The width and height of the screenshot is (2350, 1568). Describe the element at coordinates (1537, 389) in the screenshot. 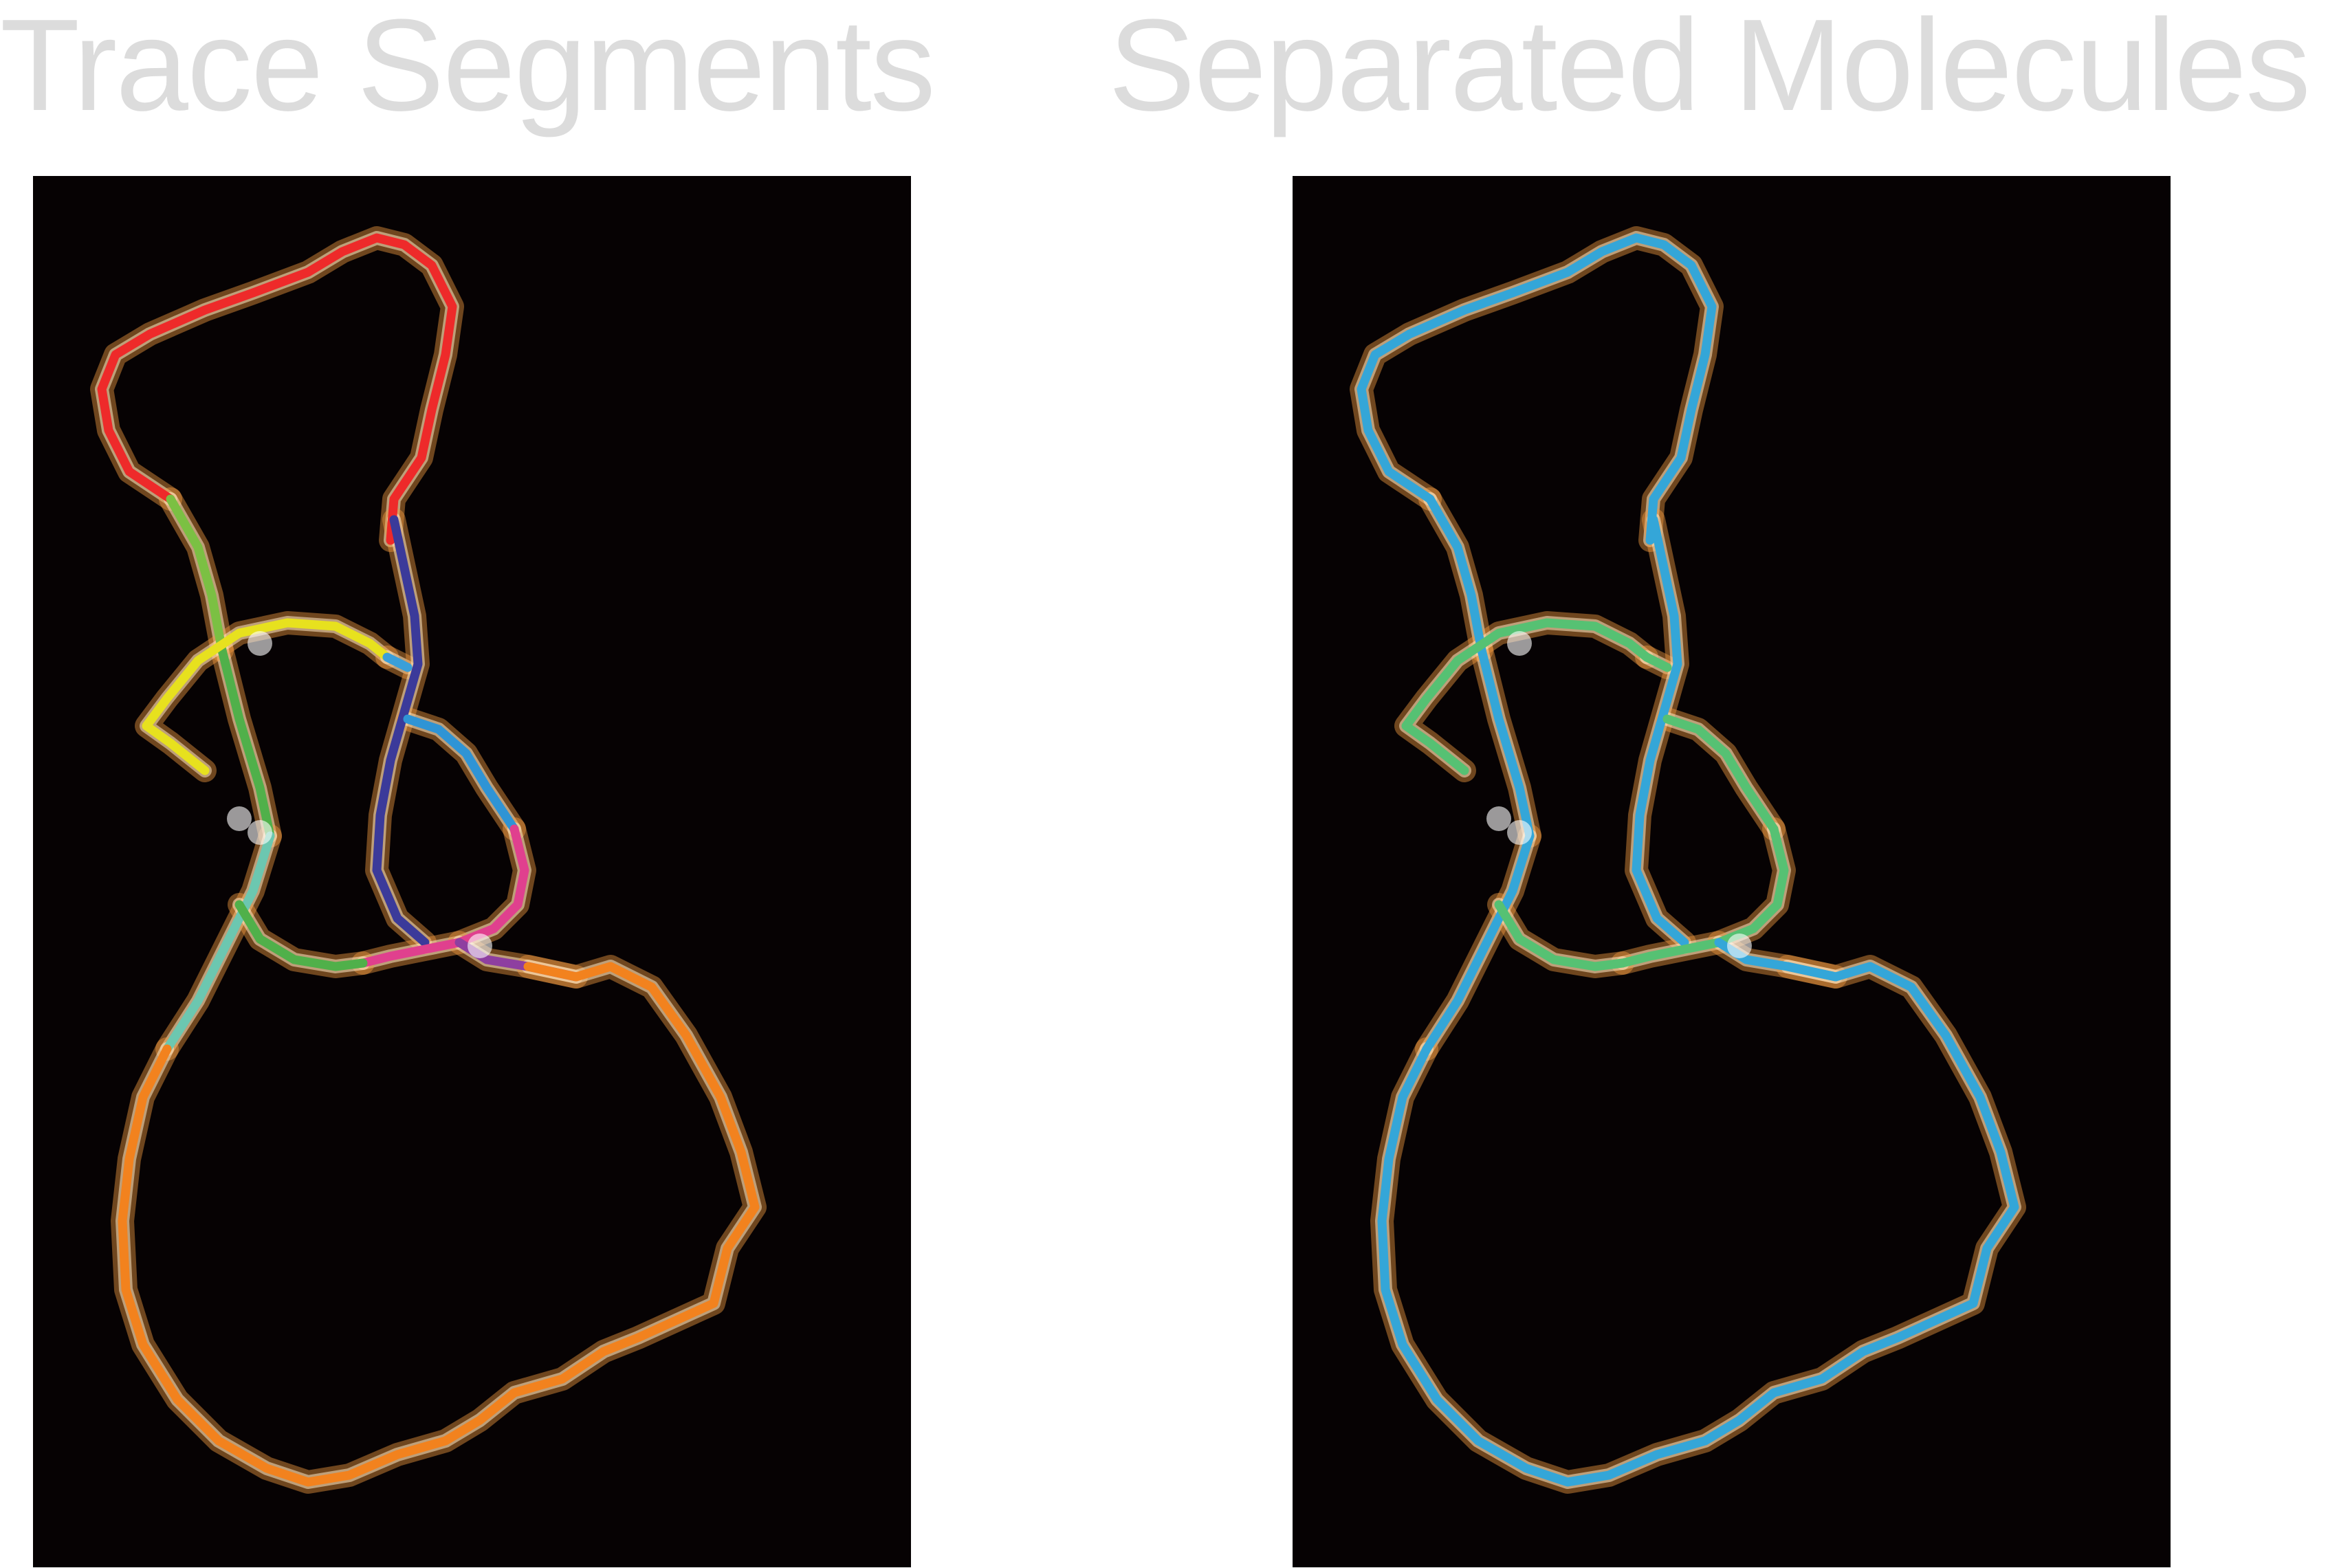

I see `molecule-1-trace-top-loop` at that location.